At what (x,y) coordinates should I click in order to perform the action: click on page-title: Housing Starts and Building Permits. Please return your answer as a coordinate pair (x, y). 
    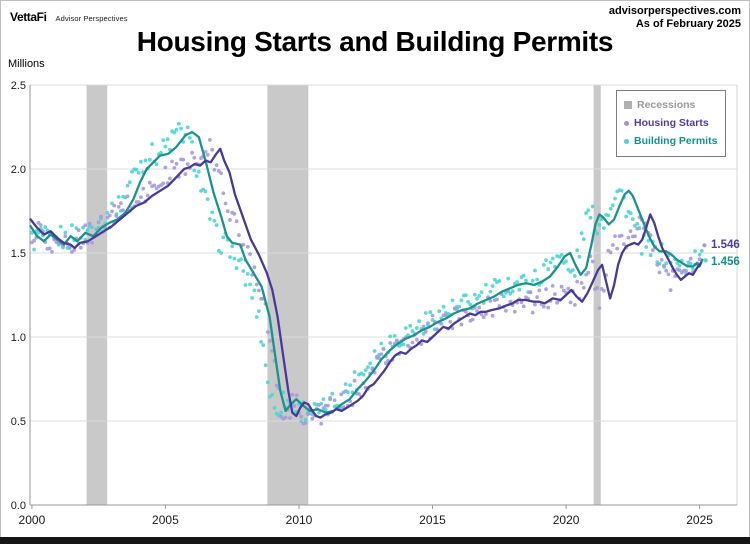
    Looking at the image, I should click on (375, 41).